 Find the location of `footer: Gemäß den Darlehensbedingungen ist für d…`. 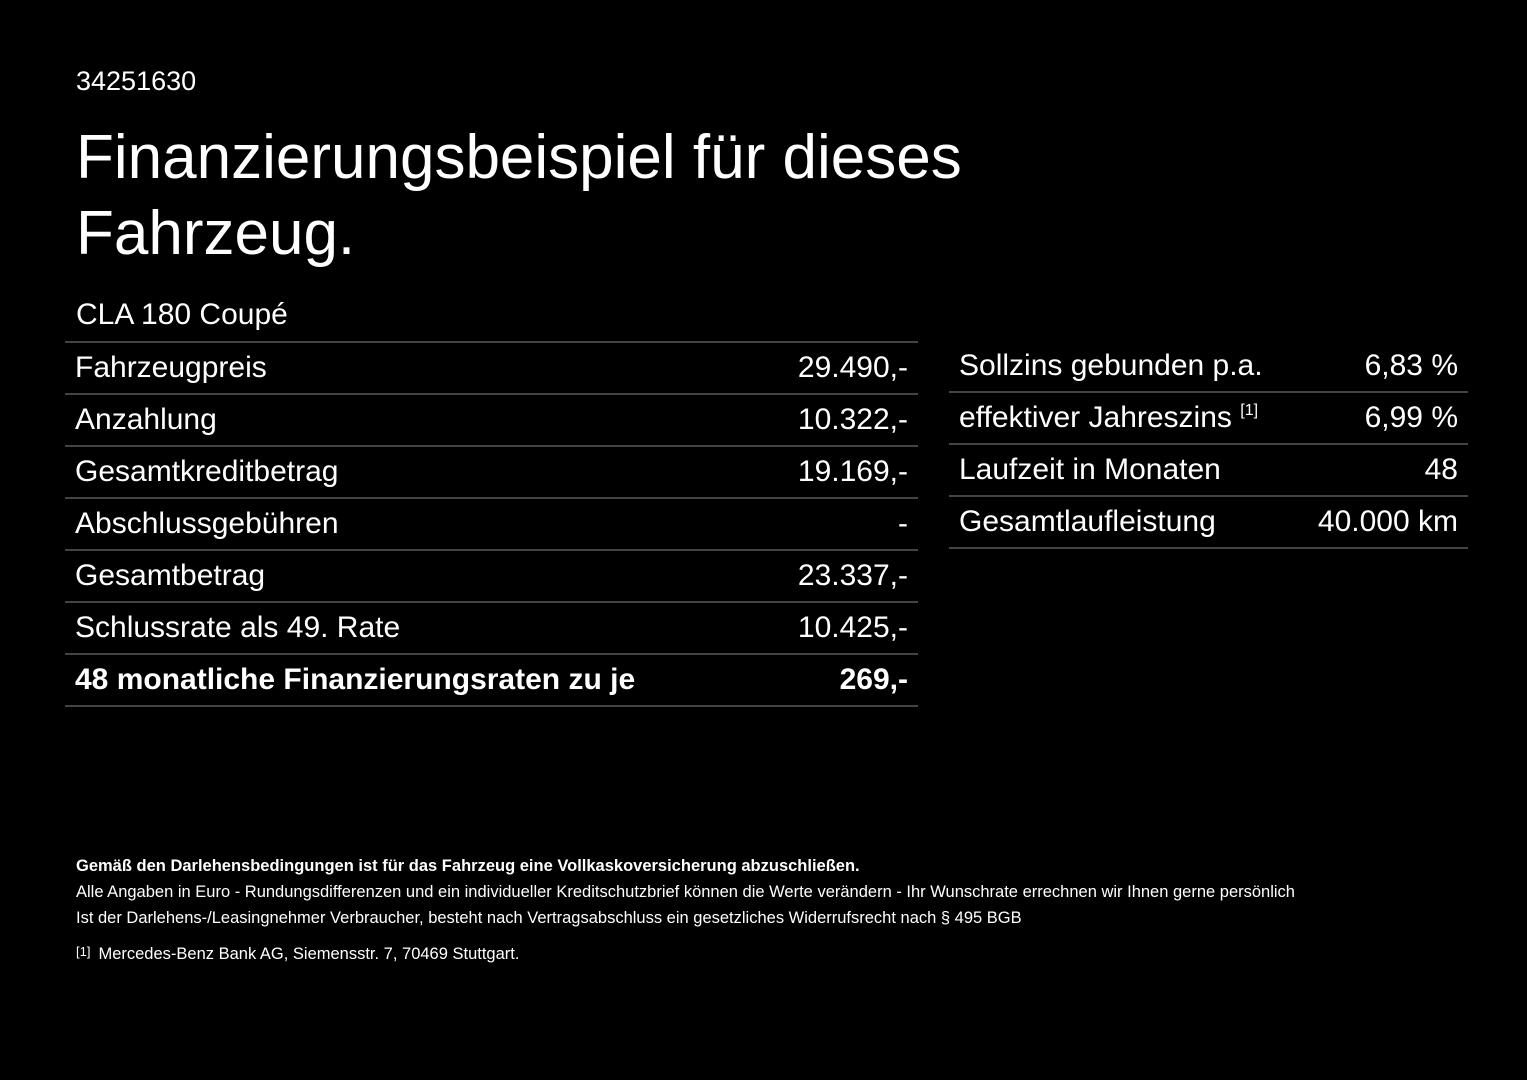

footer: Gemäß den Darlehensbedingungen ist für d… is located at coordinates (685, 910).